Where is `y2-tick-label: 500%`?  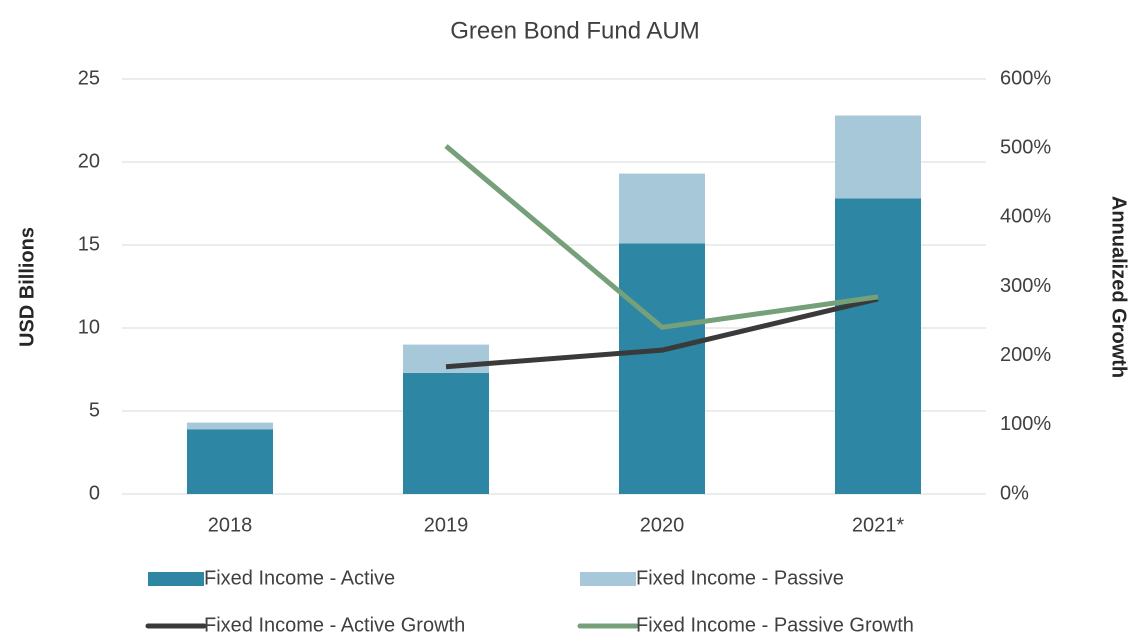
y2-tick-label: 500% is located at coordinates (1025, 147).